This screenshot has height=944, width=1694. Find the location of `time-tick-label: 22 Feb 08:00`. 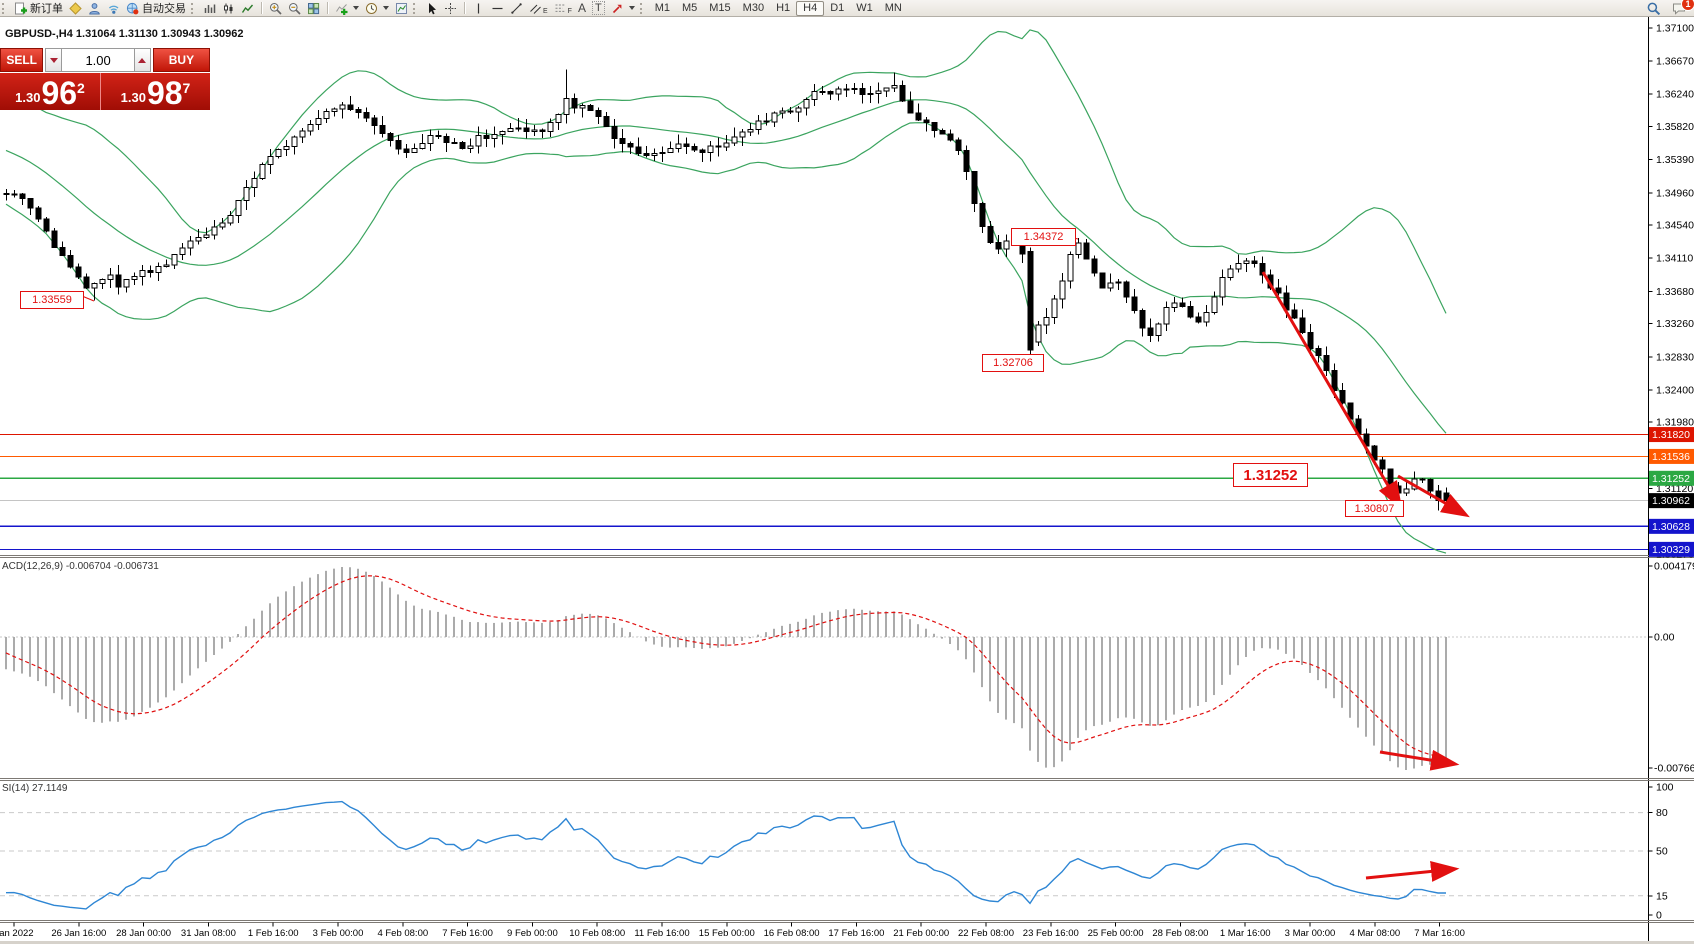

time-tick-label: 22 Feb 08:00 is located at coordinates (986, 933).